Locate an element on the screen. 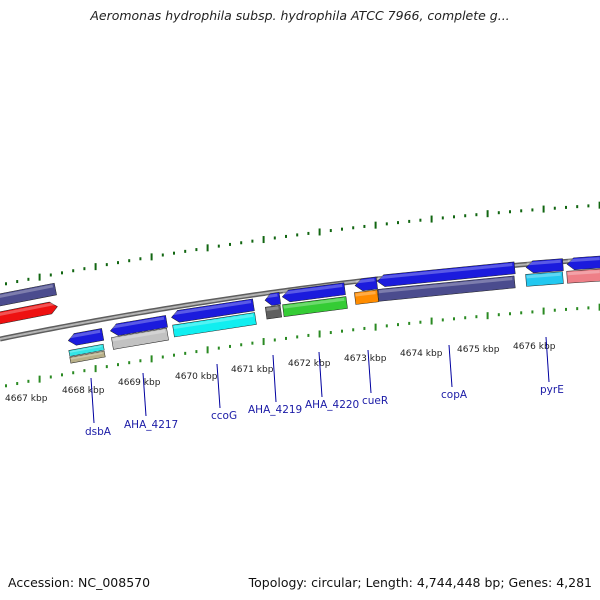  feature-cueR-orange-shape is located at coordinates (366, 297).